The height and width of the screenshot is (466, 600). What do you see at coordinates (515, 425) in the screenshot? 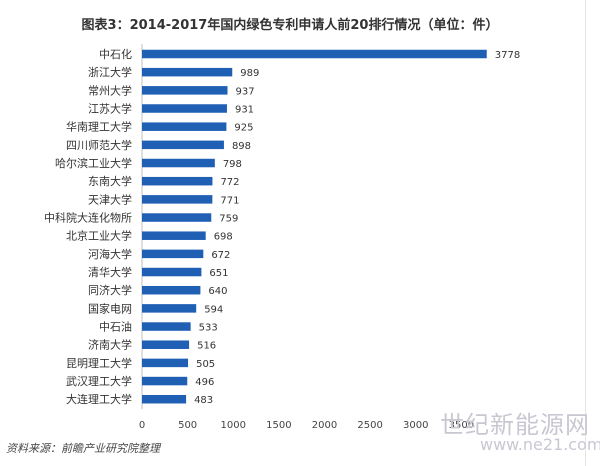
I see `watermark-logo: 世纪新能源网` at bounding box center [515, 425].